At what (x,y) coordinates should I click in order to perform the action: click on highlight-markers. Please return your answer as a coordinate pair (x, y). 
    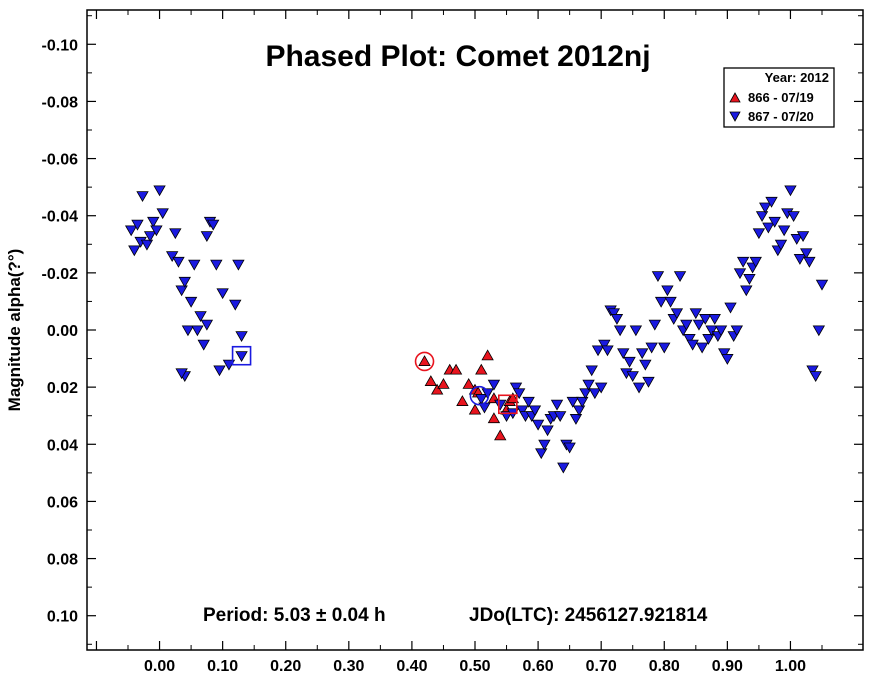
    Looking at the image, I should click on (374, 380).